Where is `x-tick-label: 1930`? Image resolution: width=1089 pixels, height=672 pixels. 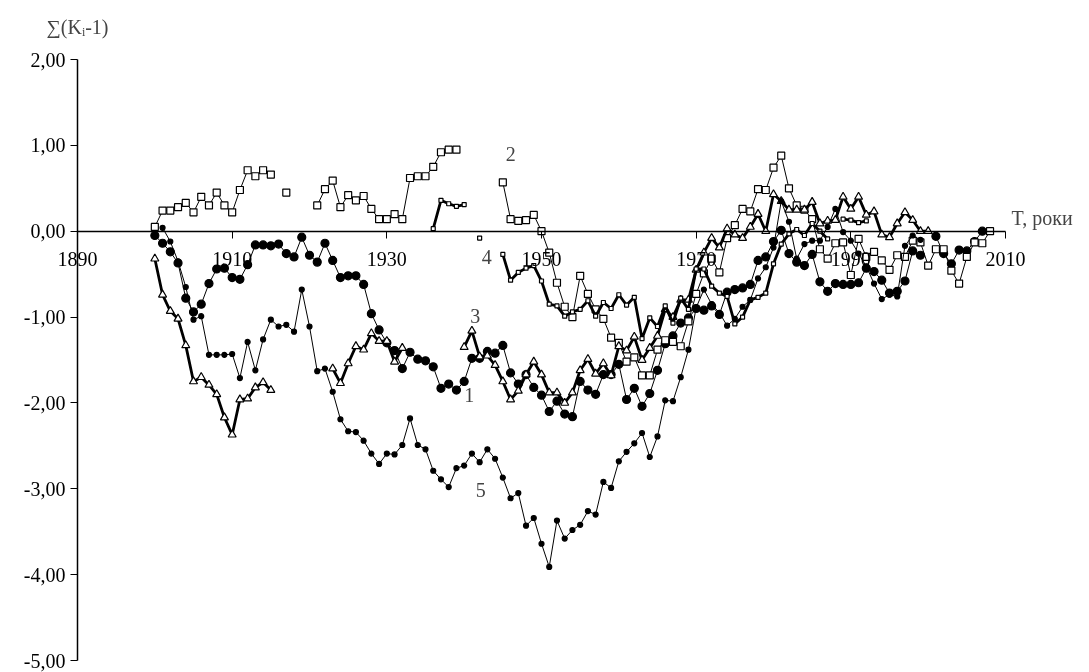 x-tick-label: 1930 is located at coordinates (386, 259).